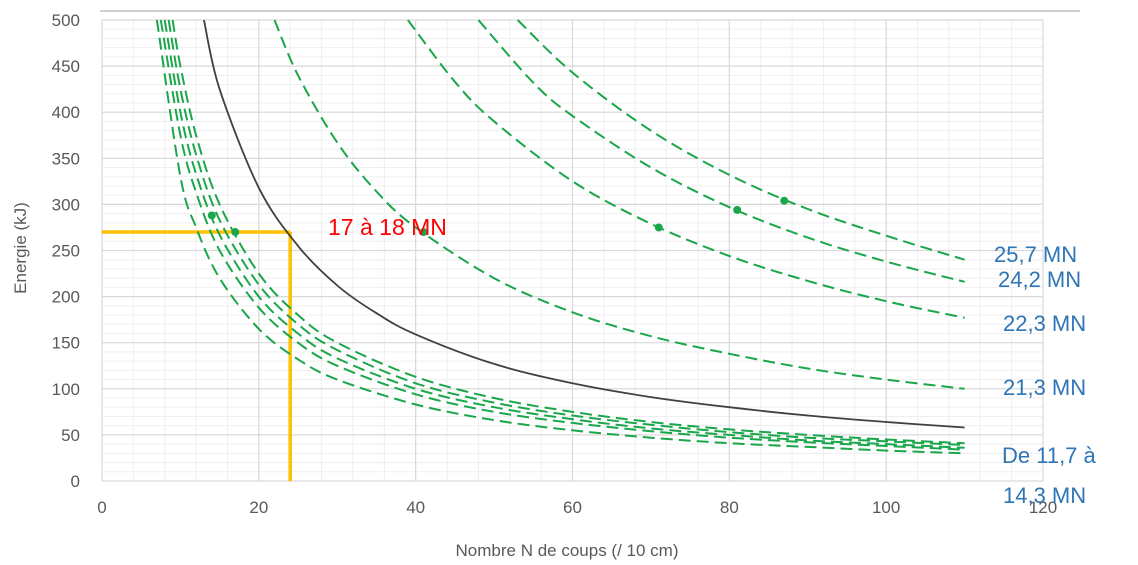 The image size is (1138, 565). I want to click on guide-lines, so click(197, 355).